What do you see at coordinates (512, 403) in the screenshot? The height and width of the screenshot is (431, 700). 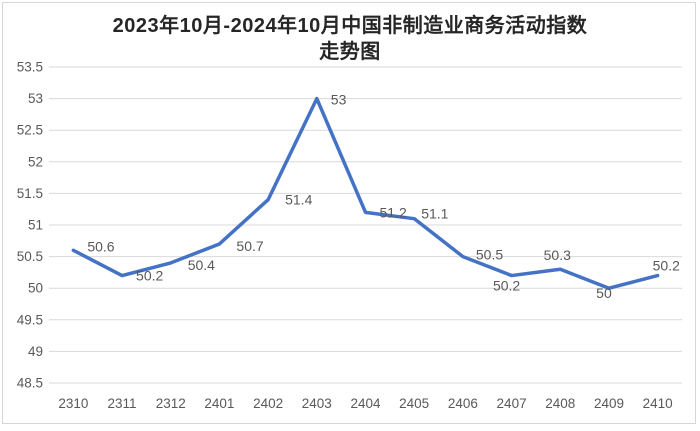 I see `x-axis-tick-label: 2407` at bounding box center [512, 403].